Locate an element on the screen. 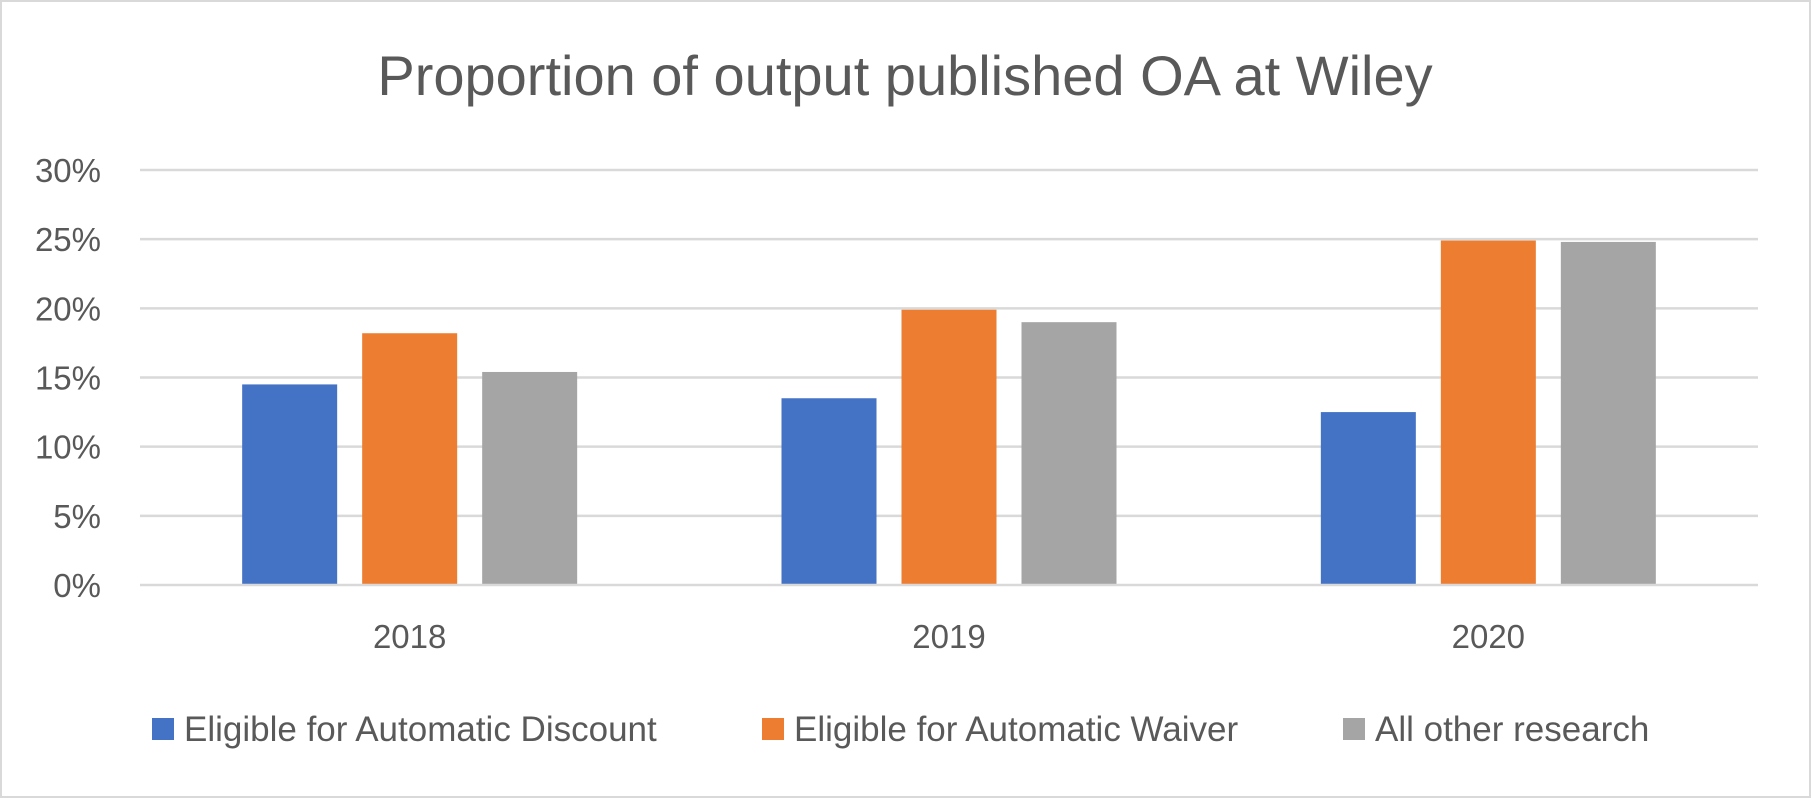  legend-label: Eligible for Automatic Waiver is located at coordinates (1016, 729).